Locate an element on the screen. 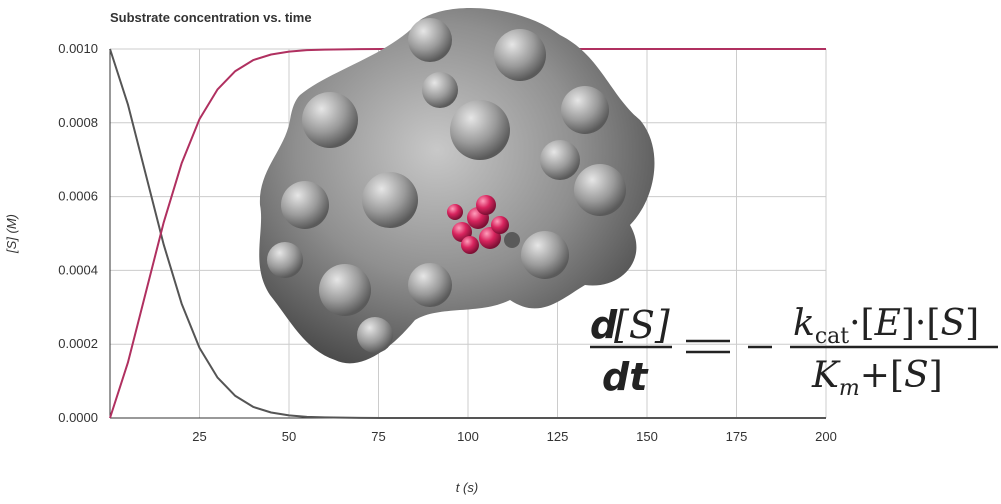  x-tick-label: 25 is located at coordinates (199, 436).